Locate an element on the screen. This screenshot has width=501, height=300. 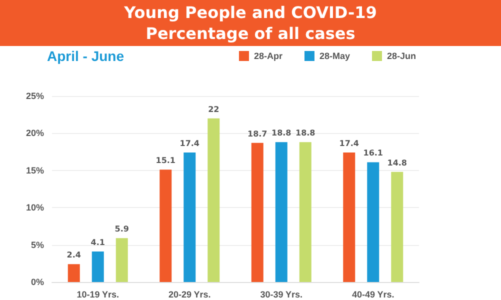
chart-subtitle: April - June is located at coordinates (85, 56).